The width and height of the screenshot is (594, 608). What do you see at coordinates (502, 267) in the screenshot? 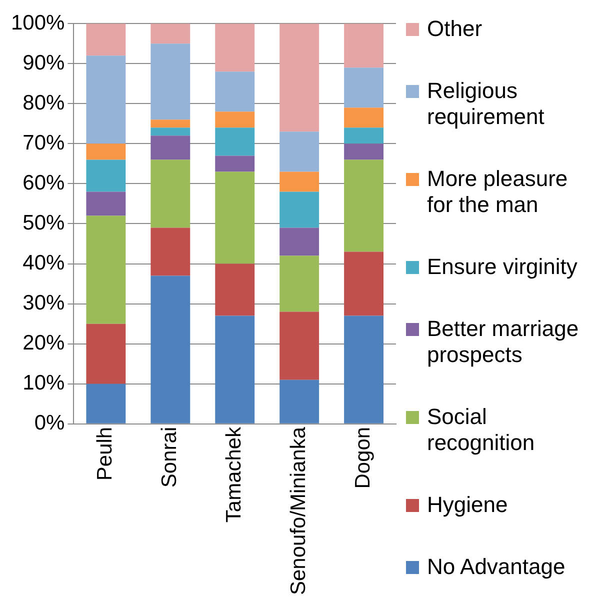
I see `legend-label: Ensure virginity` at bounding box center [502, 267].